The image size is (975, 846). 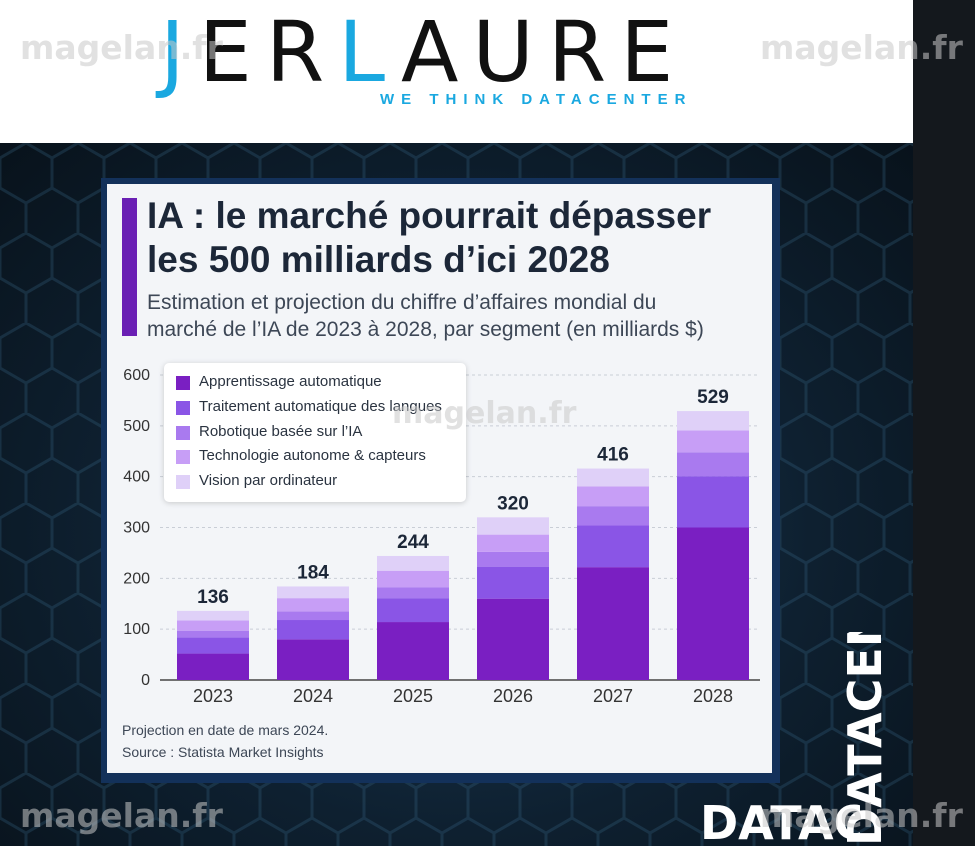 What do you see at coordinates (944, 423) in the screenshot?
I see `right-dark-strip` at bounding box center [944, 423].